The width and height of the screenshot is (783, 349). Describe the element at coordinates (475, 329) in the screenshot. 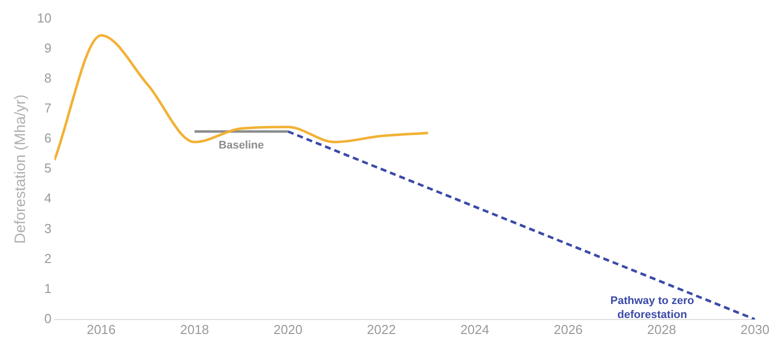

I see `x-tick-label: 2024` at that location.